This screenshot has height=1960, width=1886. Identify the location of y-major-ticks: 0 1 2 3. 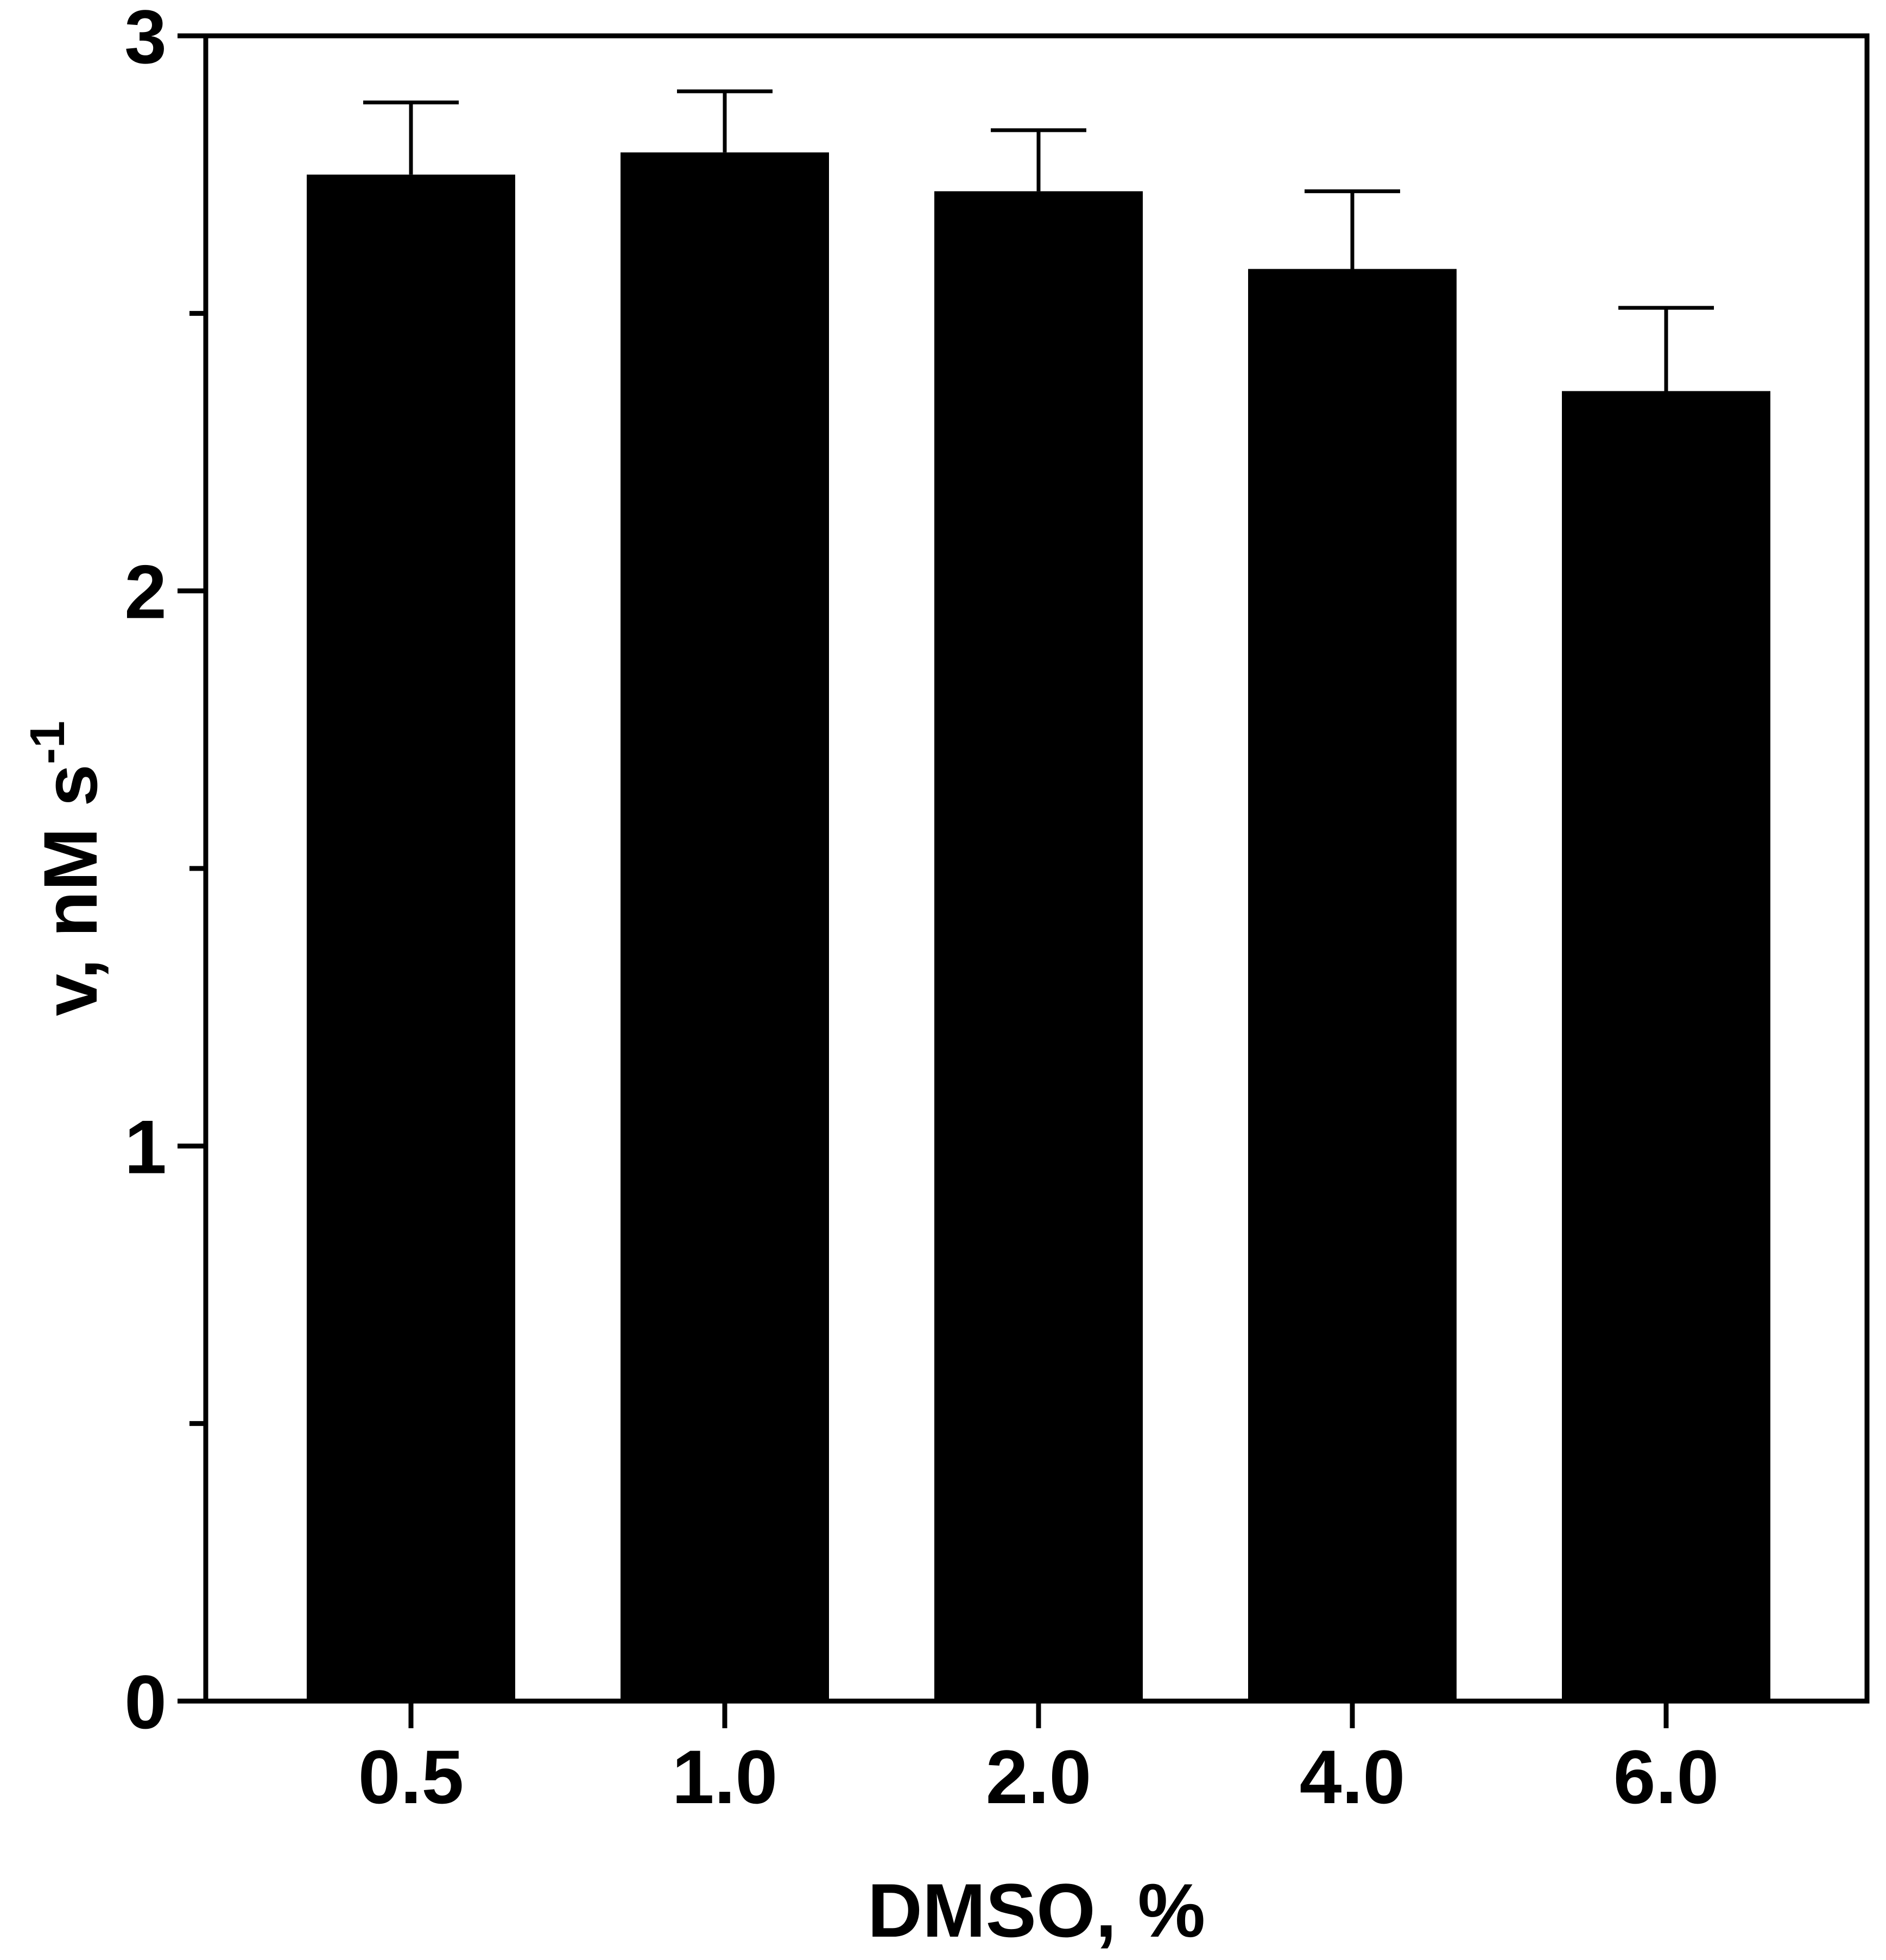
(165, 873).